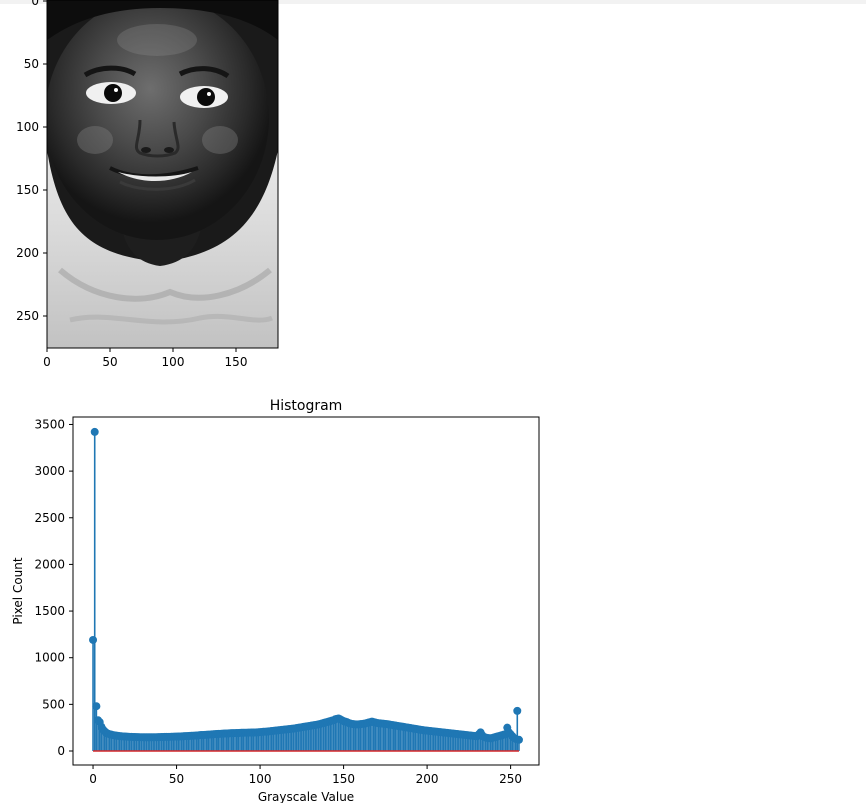  I want to click on image-panel: 0 50 100 150 0 50 100 150 200 250, so click(147, 184).